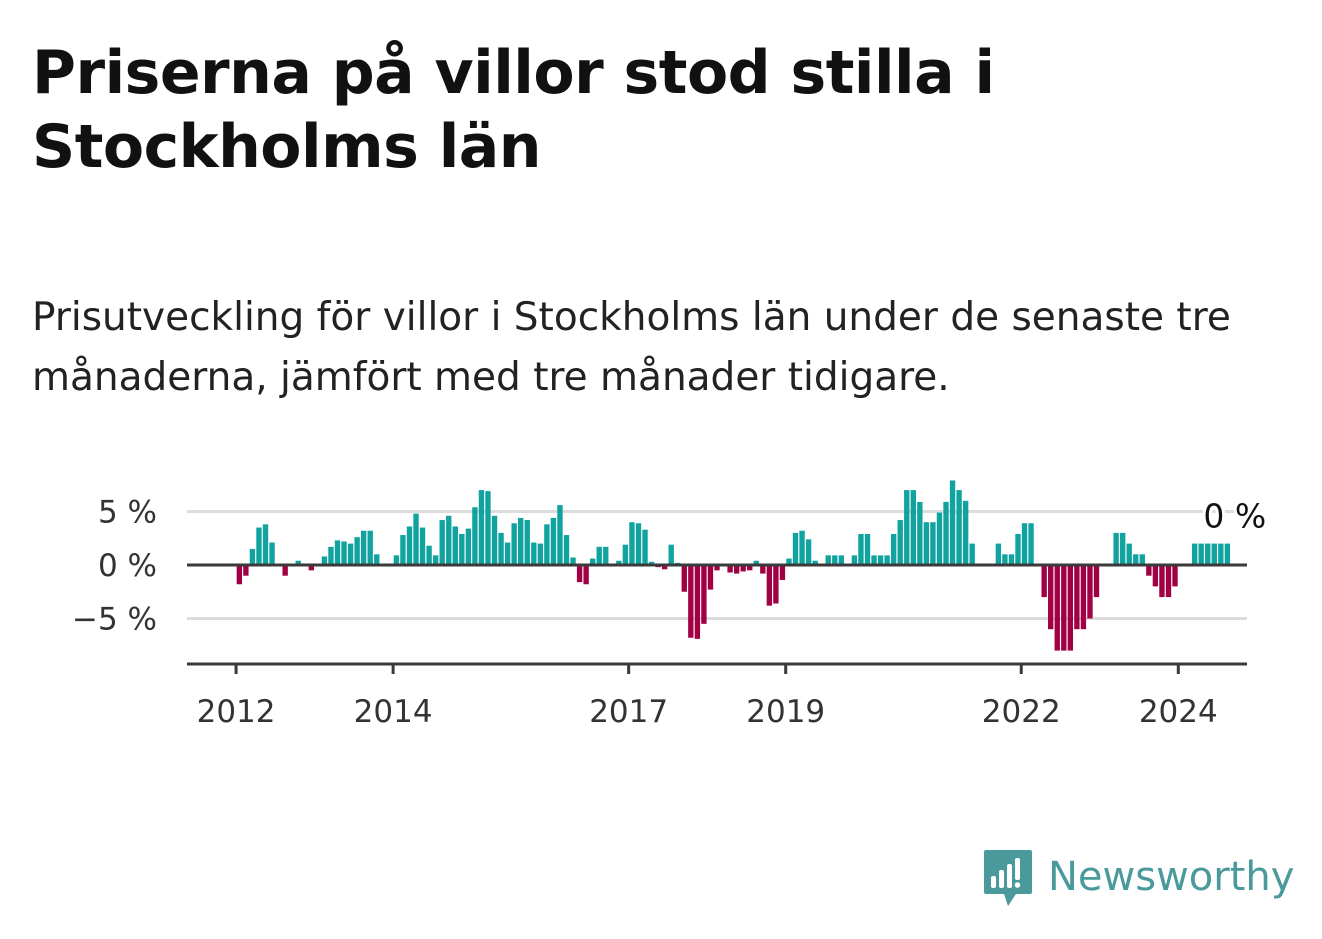 This screenshot has height=939, width=1322. I want to click on x-tick-label: 2019, so click(785, 712).